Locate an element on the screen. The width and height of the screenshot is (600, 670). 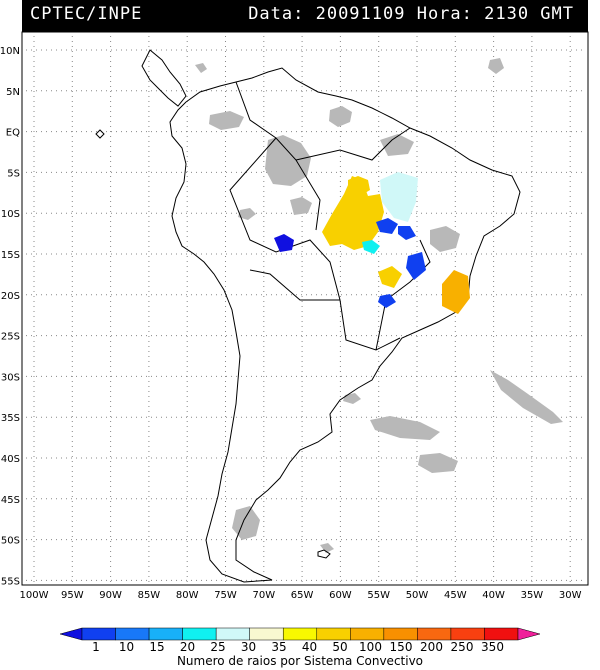
colorbar-label: 250 is located at coordinates (462, 647).